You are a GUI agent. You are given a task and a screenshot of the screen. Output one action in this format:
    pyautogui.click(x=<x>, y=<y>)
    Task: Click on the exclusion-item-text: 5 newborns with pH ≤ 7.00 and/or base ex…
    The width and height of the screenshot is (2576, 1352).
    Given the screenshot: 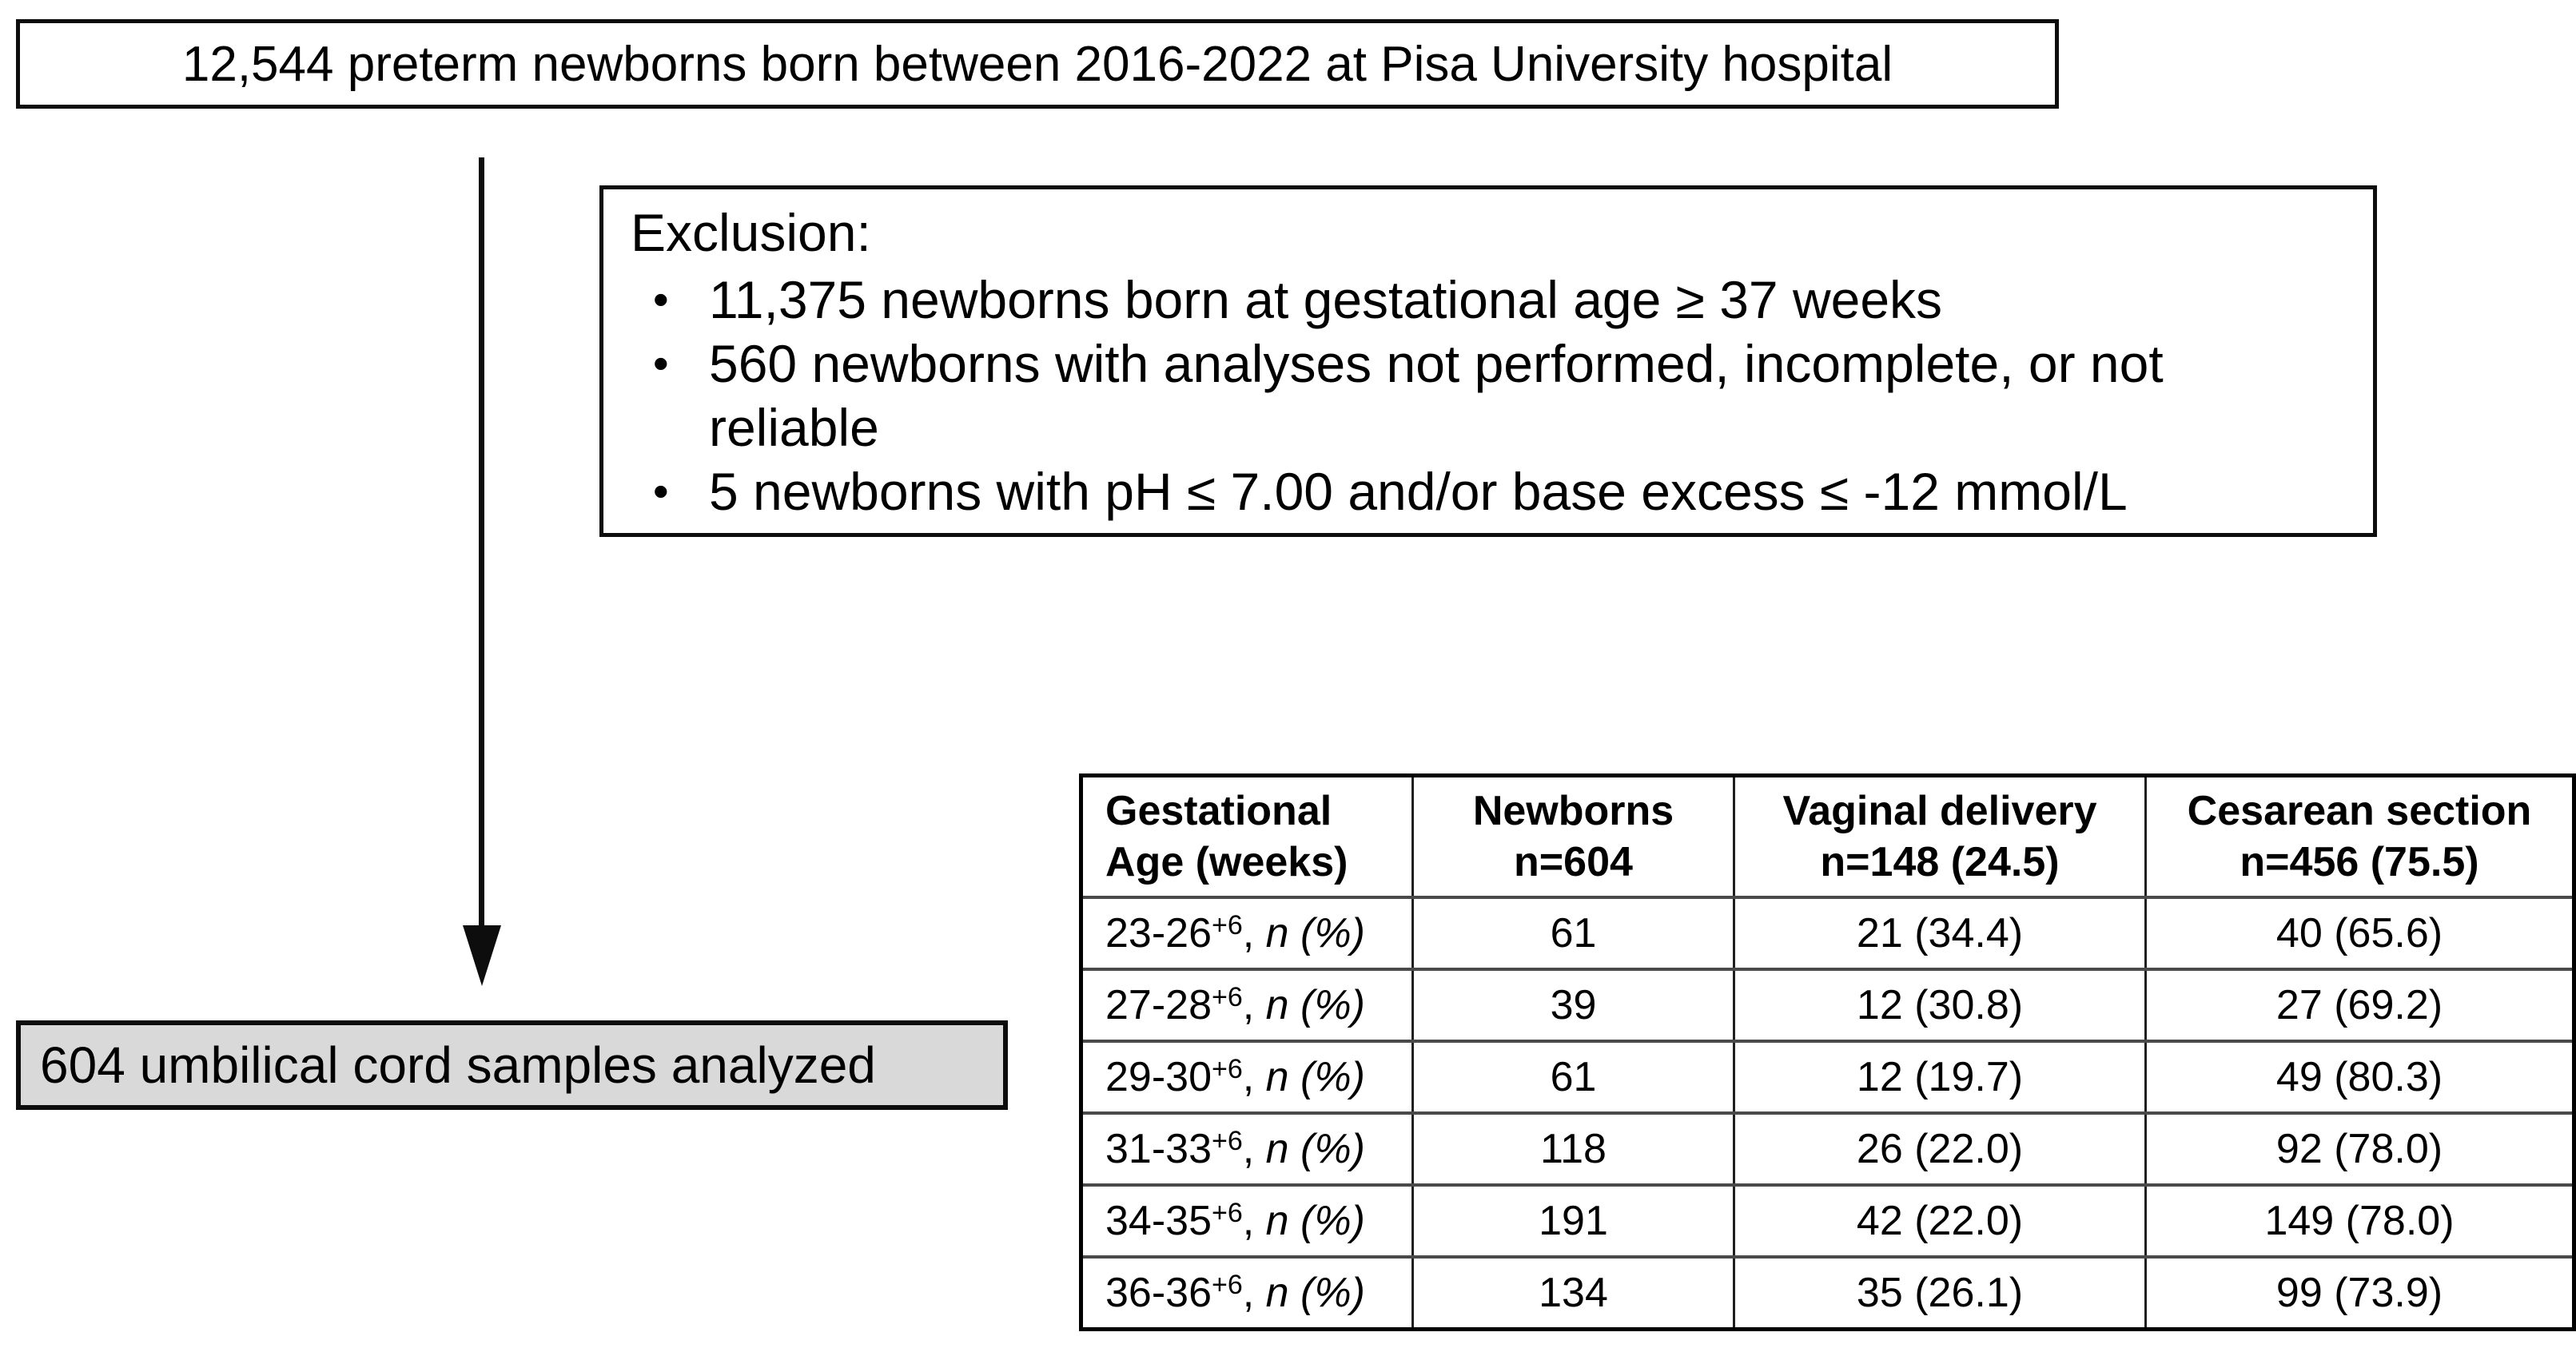 What is the action you would take?
    pyautogui.click(x=1418, y=492)
    